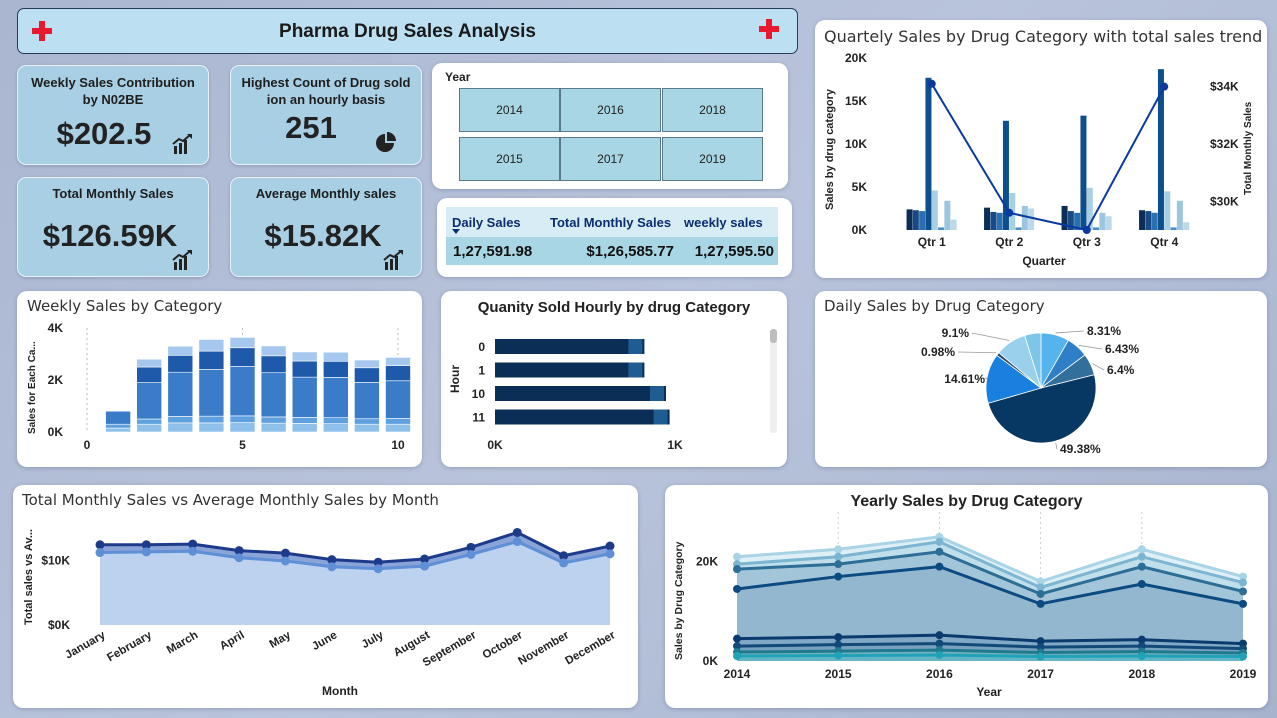  Describe the element at coordinates (42, 31) in the screenshot. I see `red-cross-icon-left` at that location.